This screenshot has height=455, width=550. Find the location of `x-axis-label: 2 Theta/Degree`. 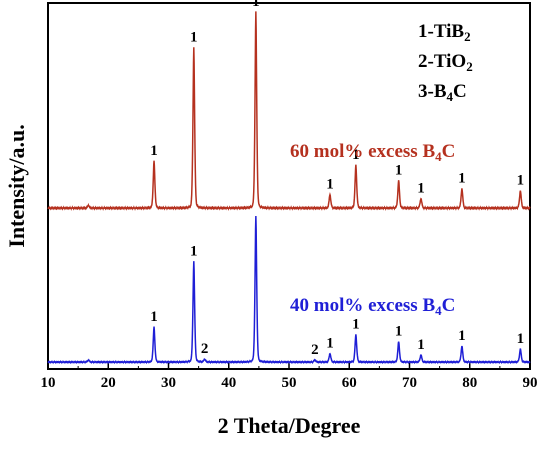

x-axis-label: 2 Theta/Degree is located at coordinates (289, 425).